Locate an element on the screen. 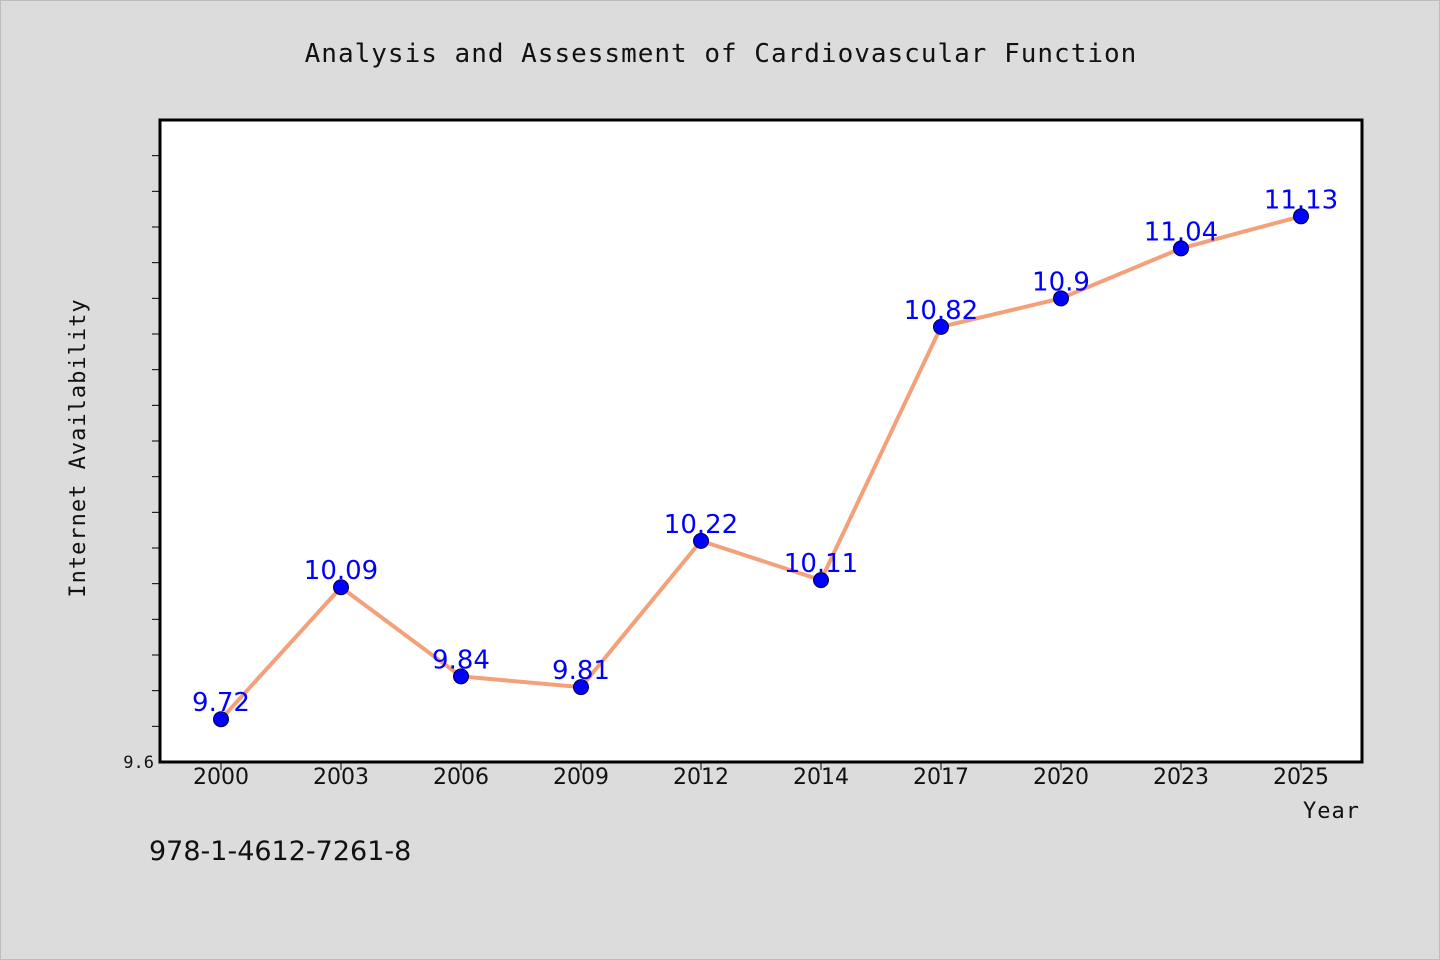  x-axis-tick-labels: 2000 2003 2006 2009 2012 2014 2017 2020 2023 2025 is located at coordinates (761, 777).